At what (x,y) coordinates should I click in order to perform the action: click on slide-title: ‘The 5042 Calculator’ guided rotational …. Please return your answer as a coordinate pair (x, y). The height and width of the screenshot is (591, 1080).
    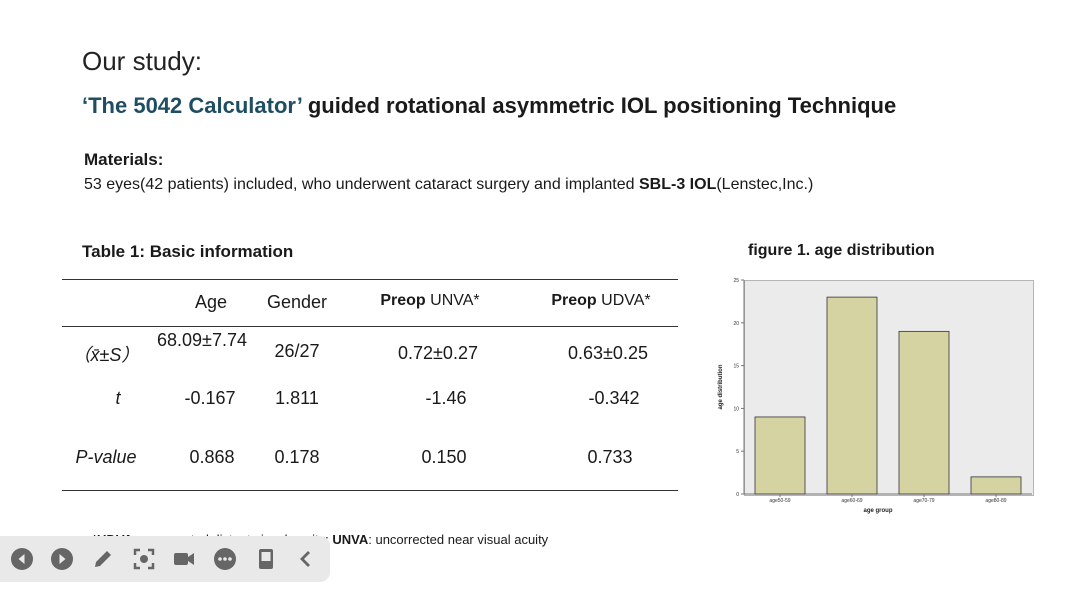
    Looking at the image, I should click on (489, 106).